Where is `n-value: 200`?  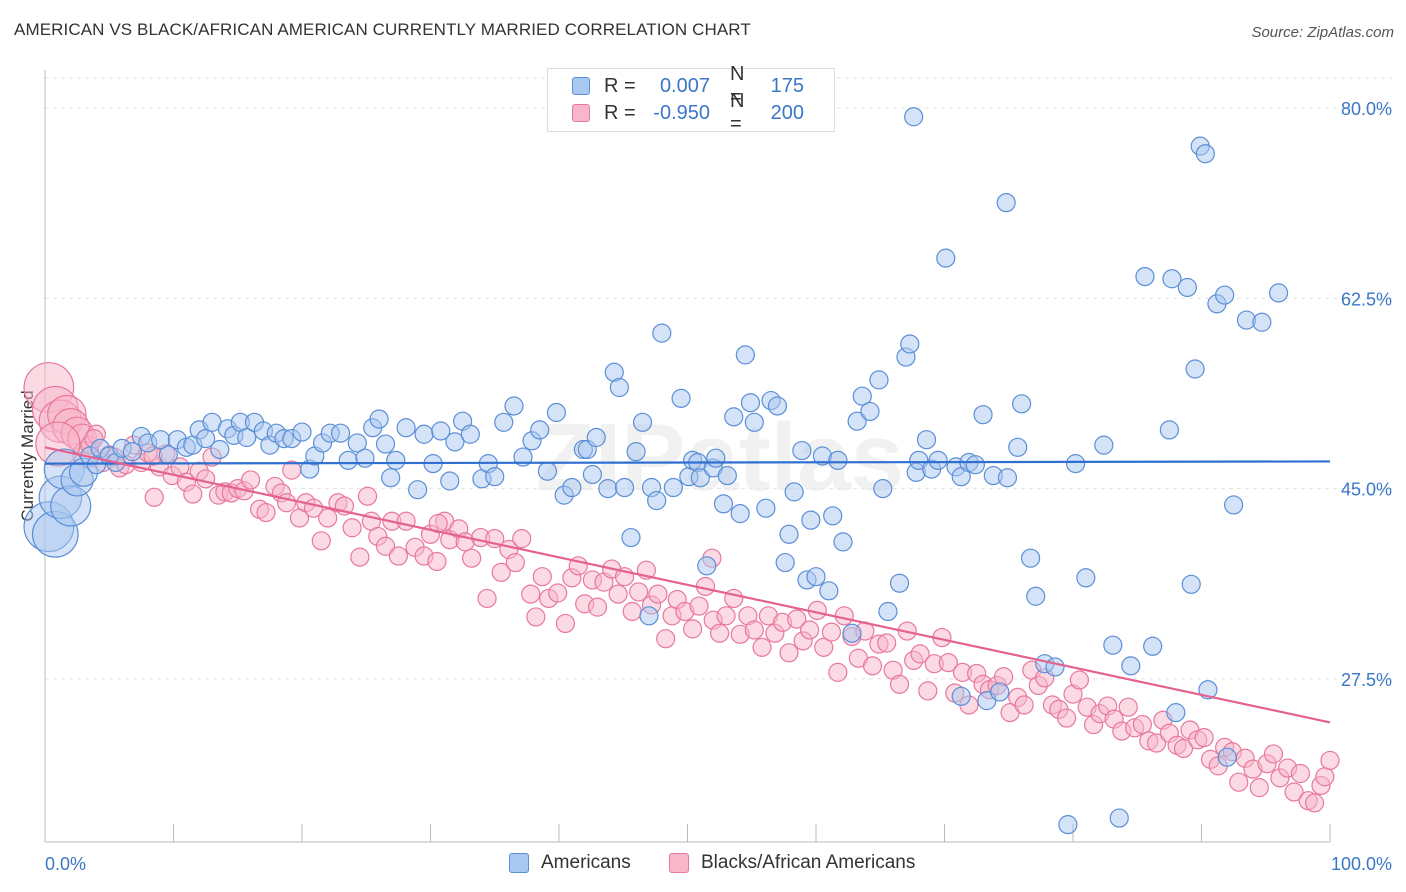 n-value: 200 is located at coordinates (787, 112).